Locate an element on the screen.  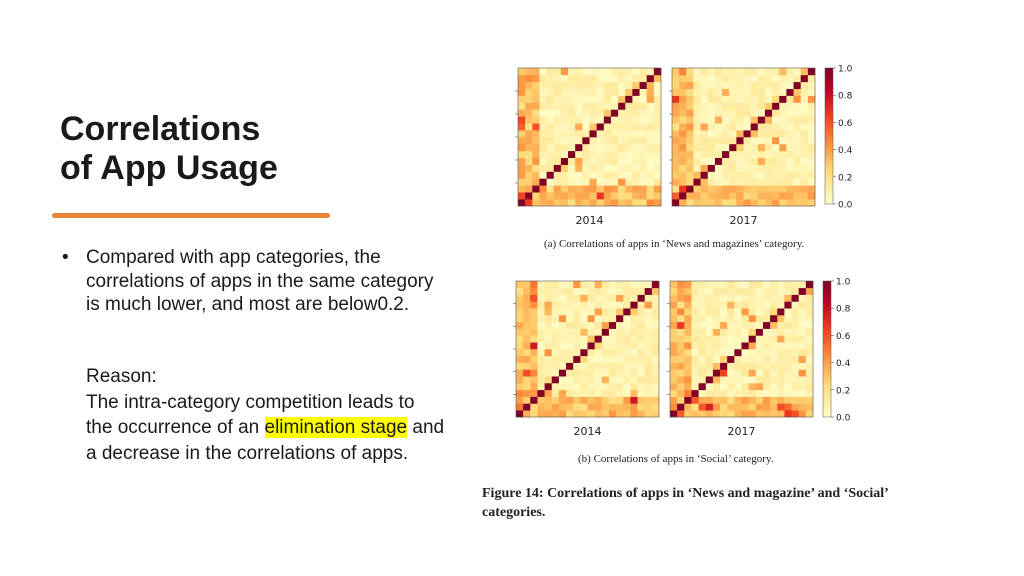
heatmap-panel-a-2014: 2014 is located at coordinates (588, 147).